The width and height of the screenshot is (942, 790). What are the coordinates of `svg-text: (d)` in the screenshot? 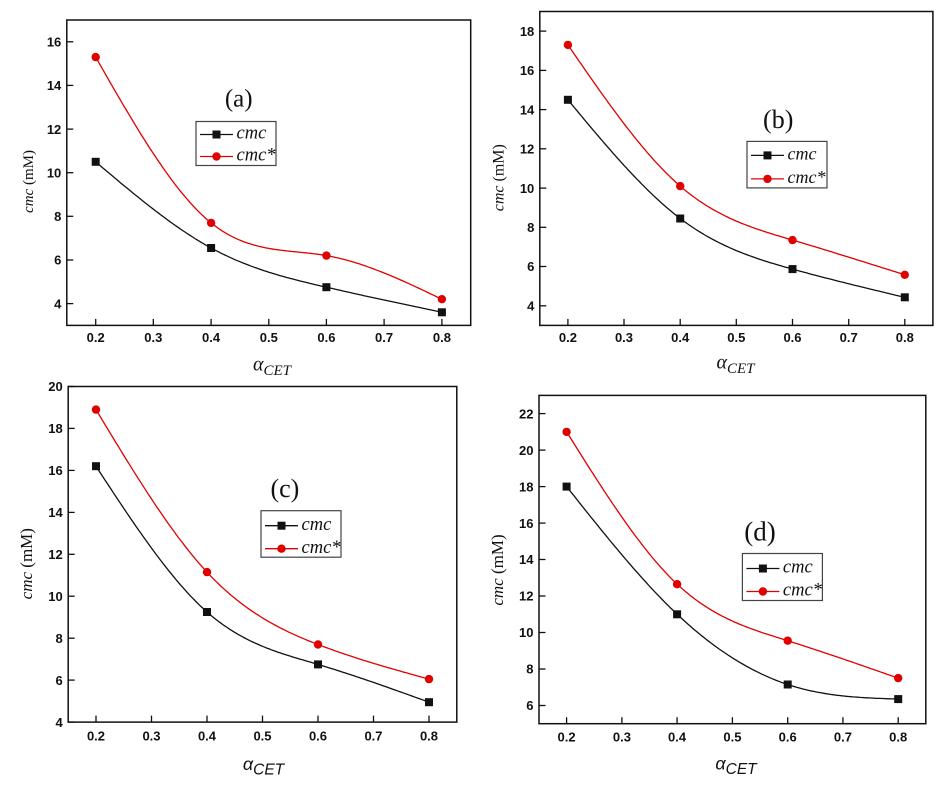 It's located at (759, 532).